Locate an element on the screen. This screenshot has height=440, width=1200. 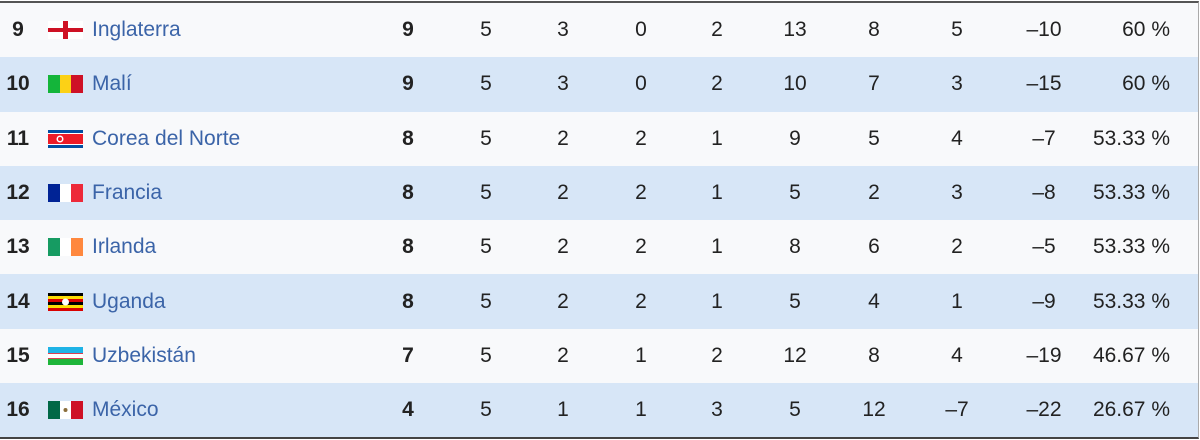
flag-mali-icon is located at coordinates (65, 84).